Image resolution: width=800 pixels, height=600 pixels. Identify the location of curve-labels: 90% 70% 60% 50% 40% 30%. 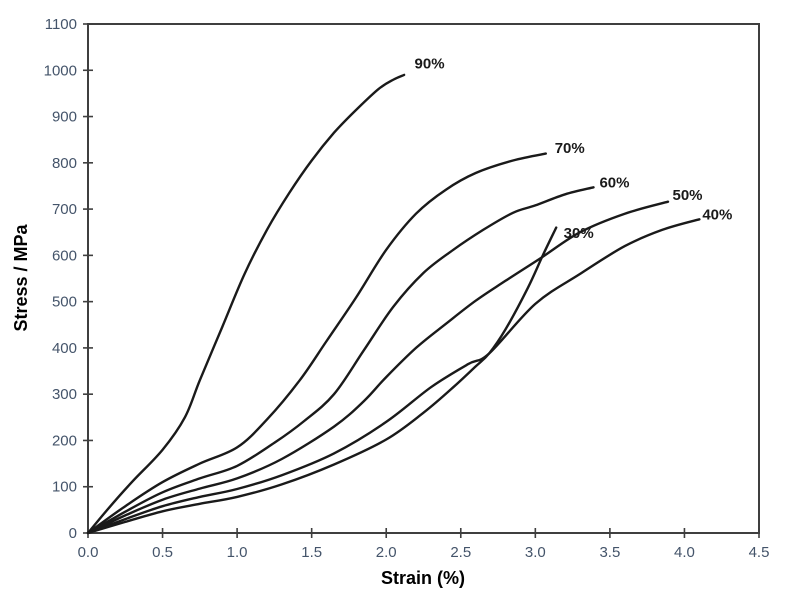
(574, 148).